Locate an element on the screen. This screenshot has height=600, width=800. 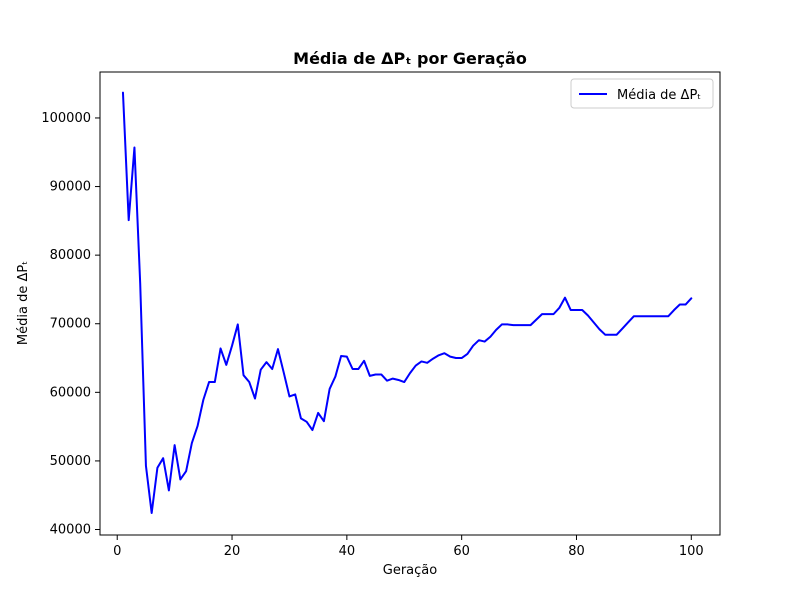
x-tick-label: 60 is located at coordinates (461, 551).